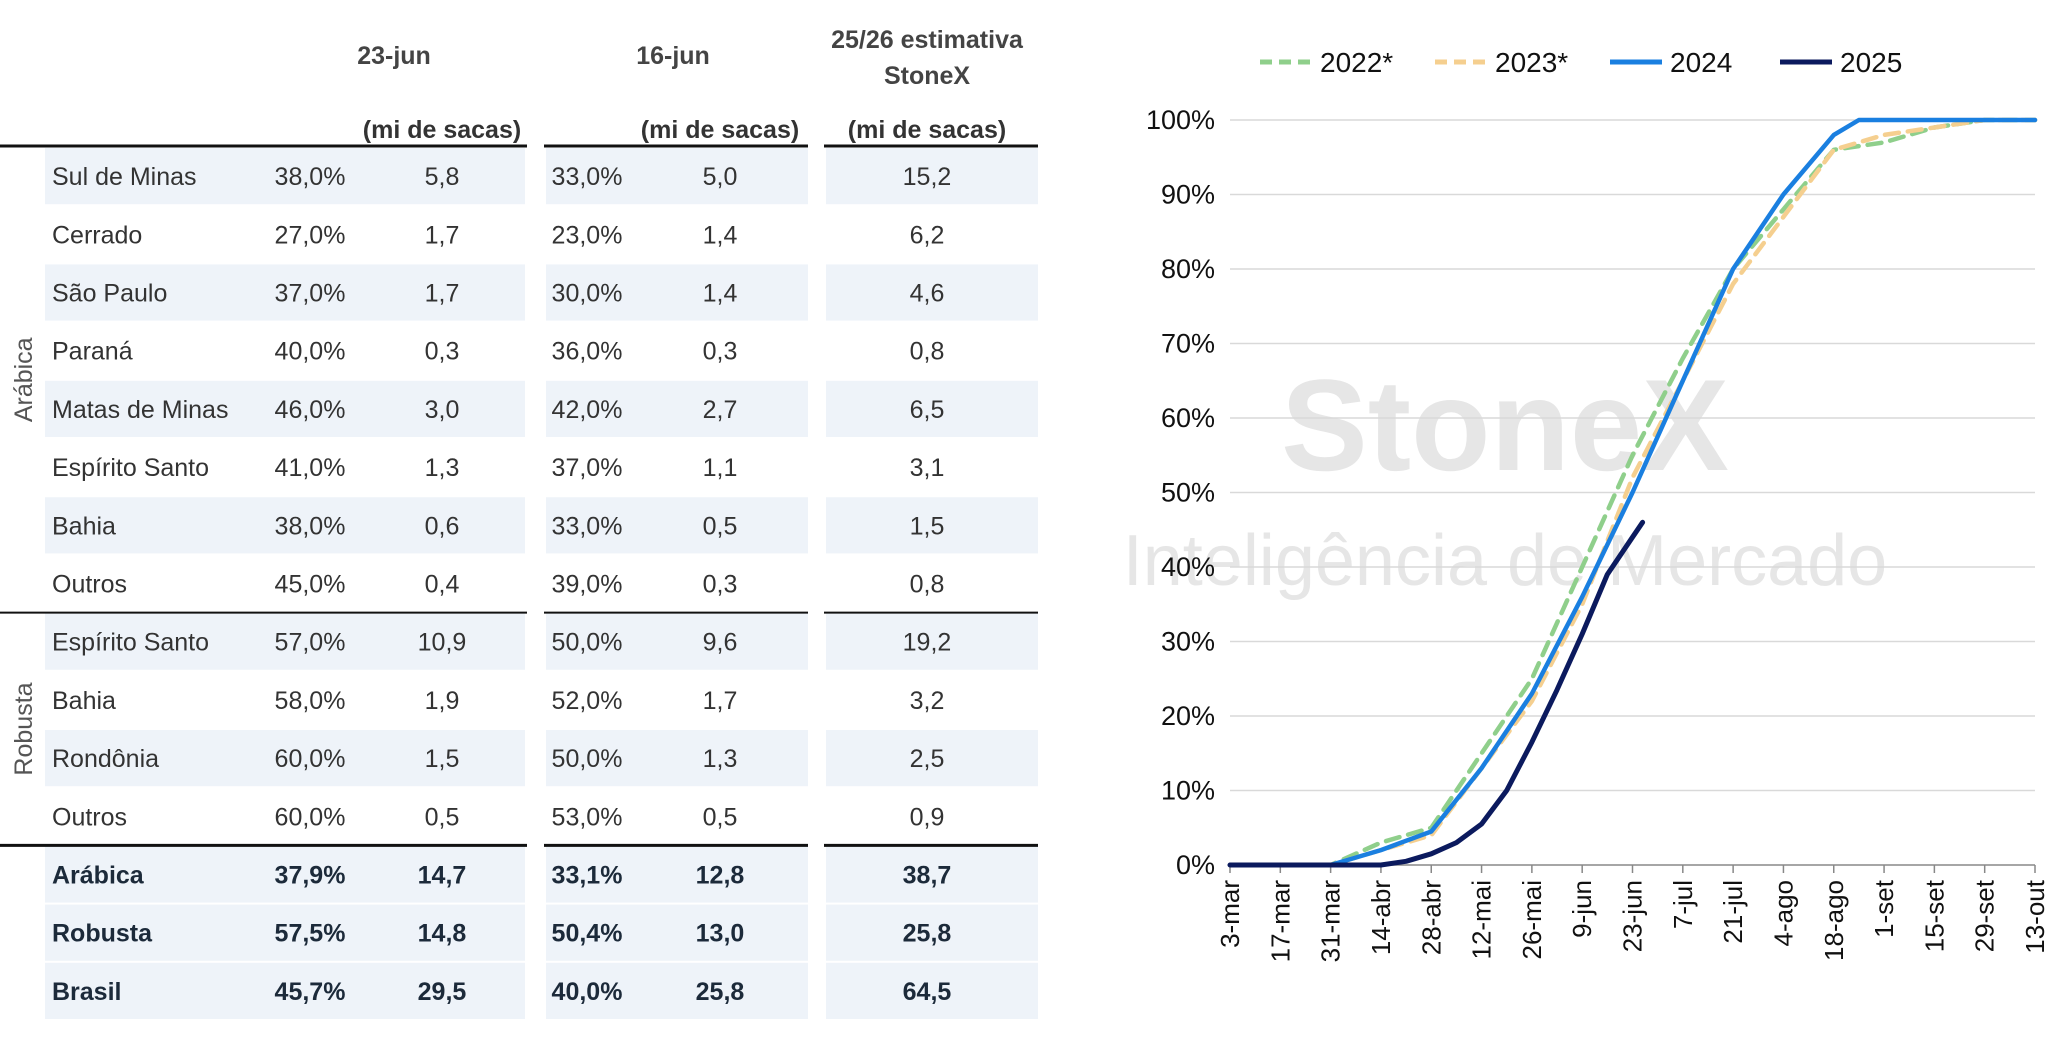 This screenshot has width=2066, height=1053. What do you see at coordinates (442, 992) in the screenshot?
I see `cell-v23: 29,5` at bounding box center [442, 992].